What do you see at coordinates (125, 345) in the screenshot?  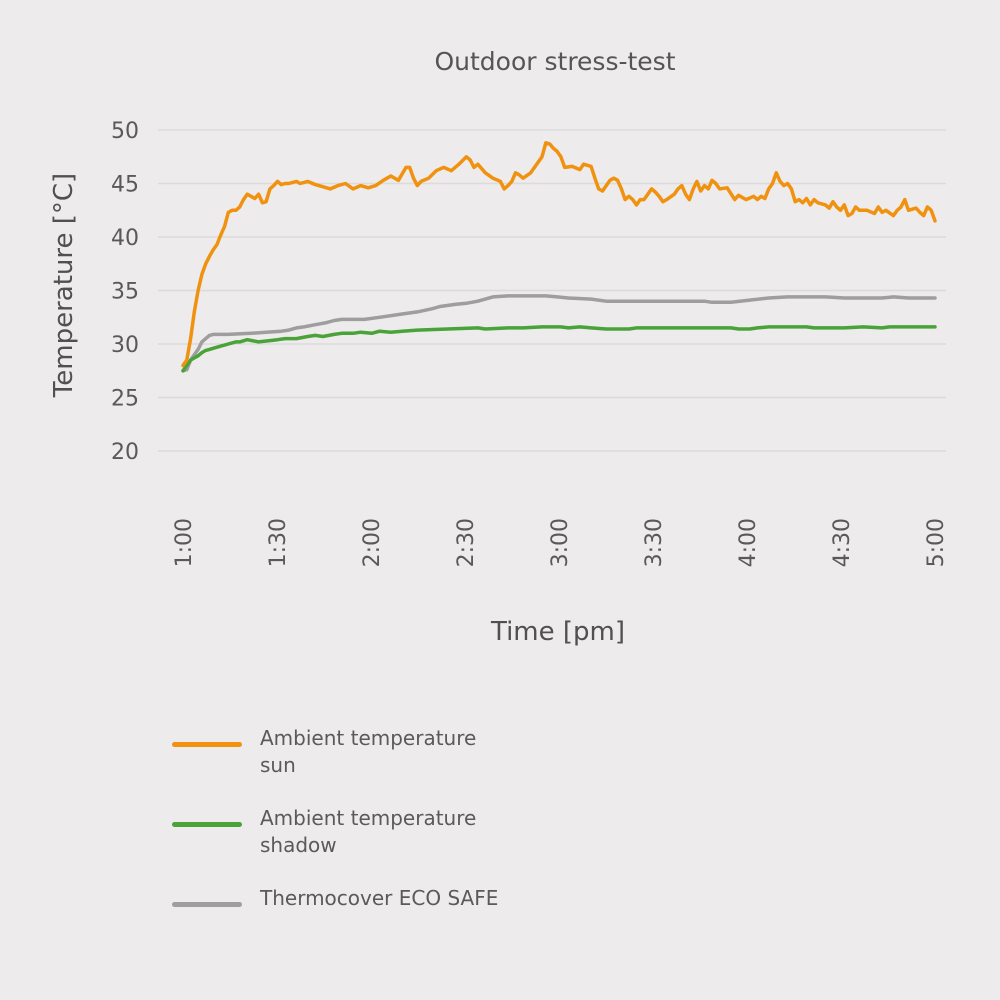 I see `y-tick-label: 30` at bounding box center [125, 345].